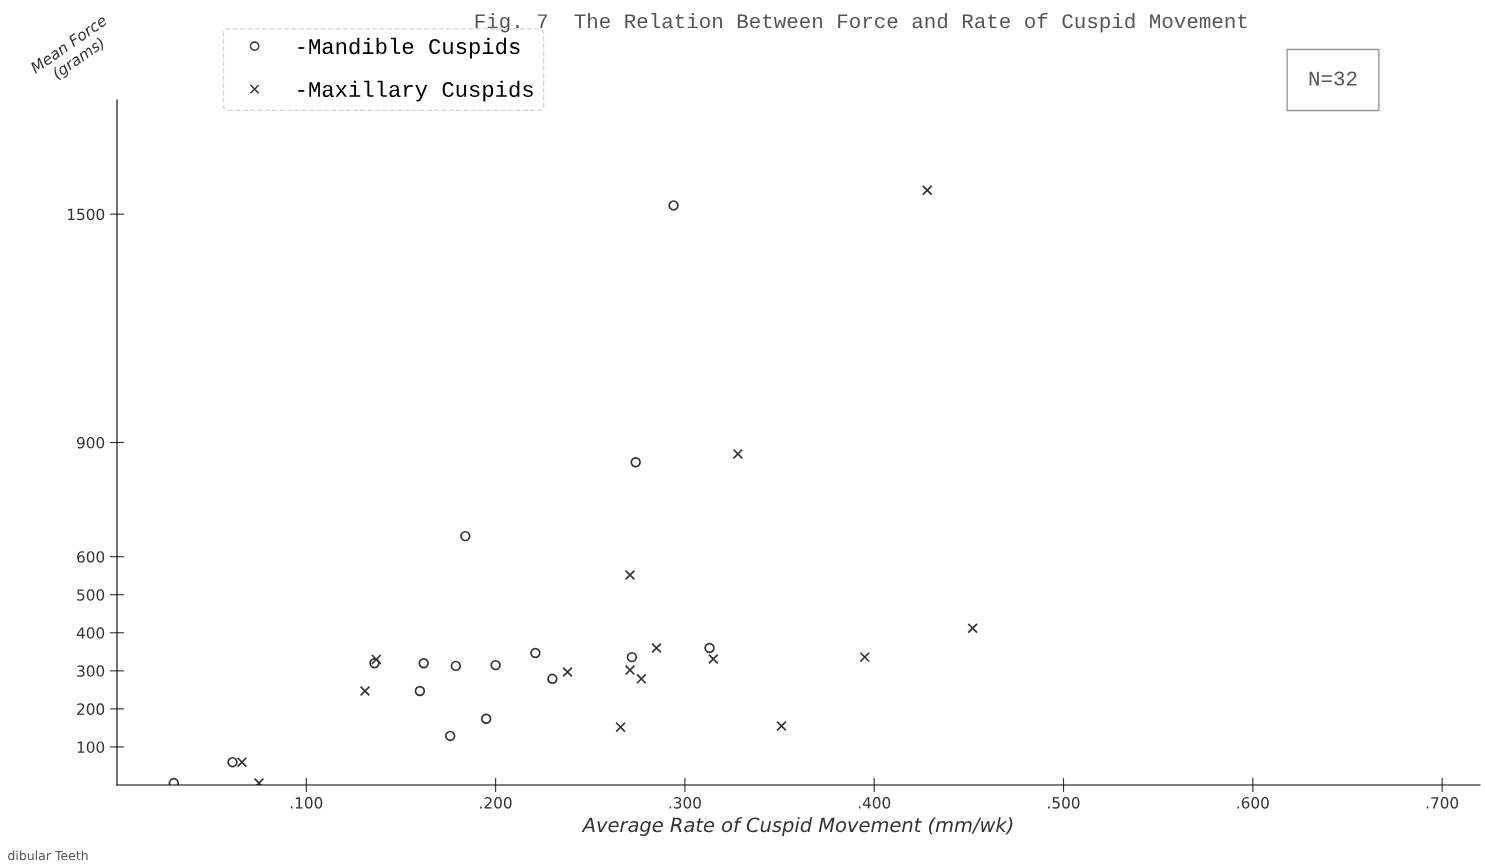  I want to click on x-tick-label: .100, so click(306, 803).